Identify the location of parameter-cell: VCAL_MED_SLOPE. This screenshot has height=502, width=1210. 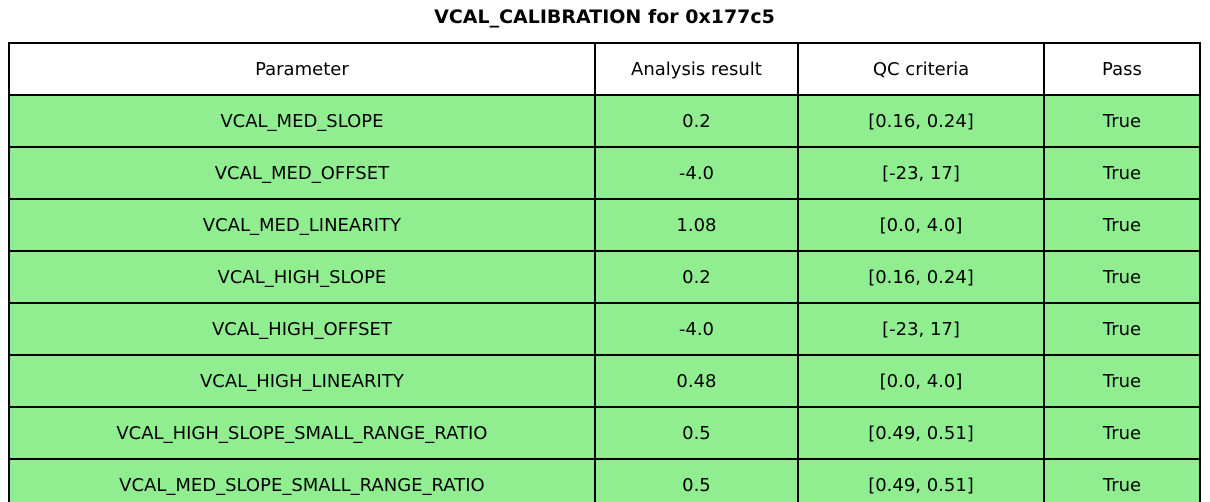
(302, 121).